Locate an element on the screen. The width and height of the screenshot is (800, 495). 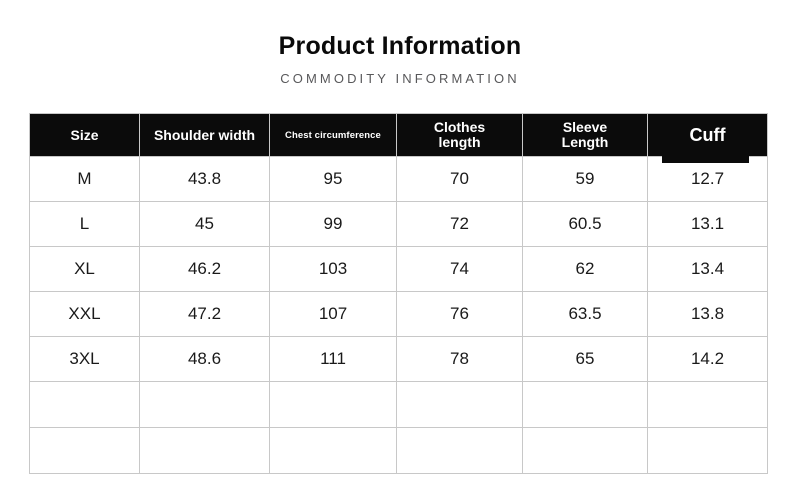
column-header-5: Cuff is located at coordinates (707, 138).